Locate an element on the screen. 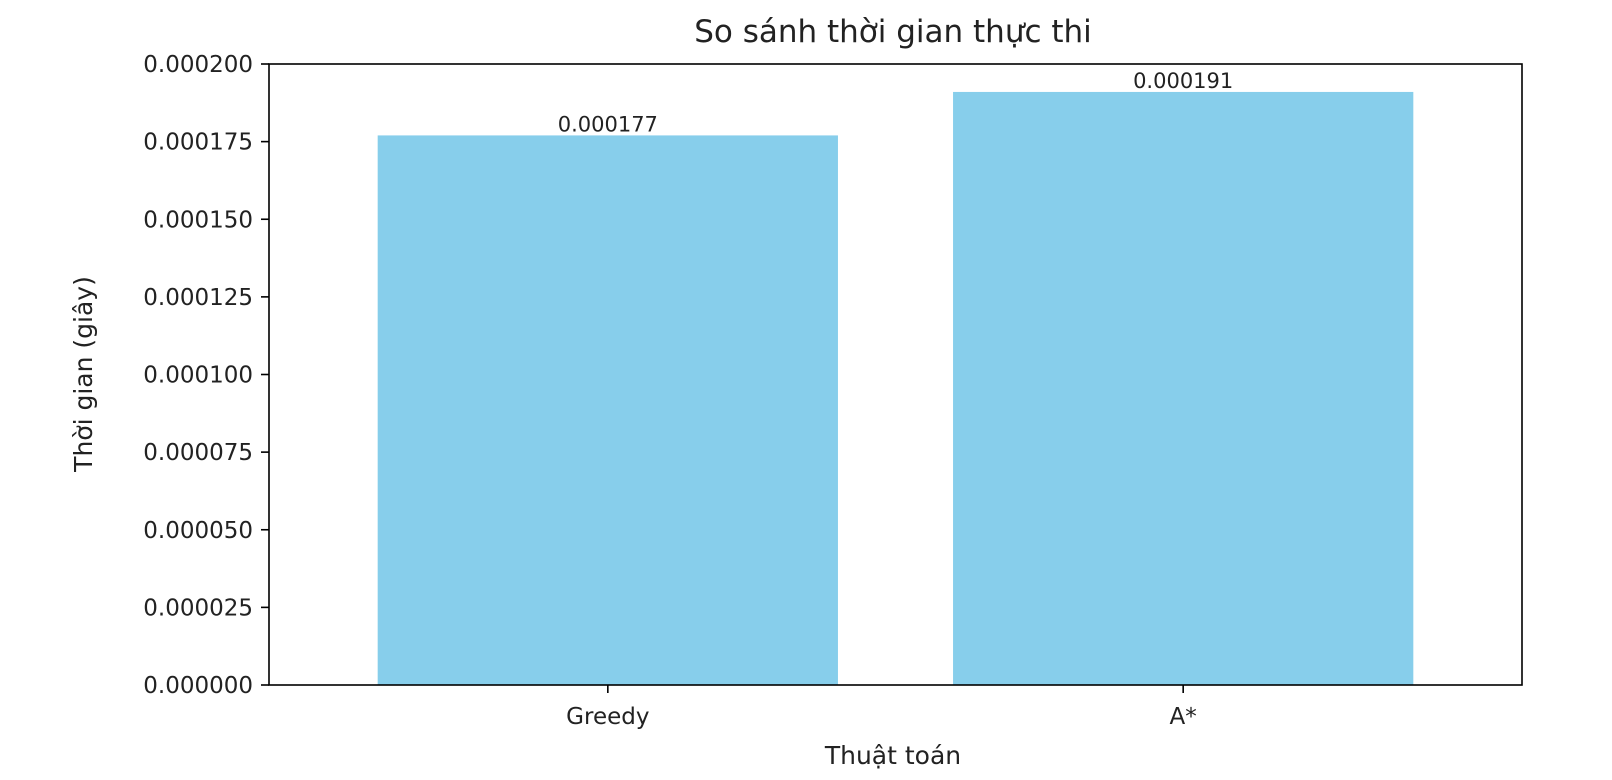 This screenshot has height=780, width=1612. chart-title: So sánh thời gian thực thi is located at coordinates (893, 32).